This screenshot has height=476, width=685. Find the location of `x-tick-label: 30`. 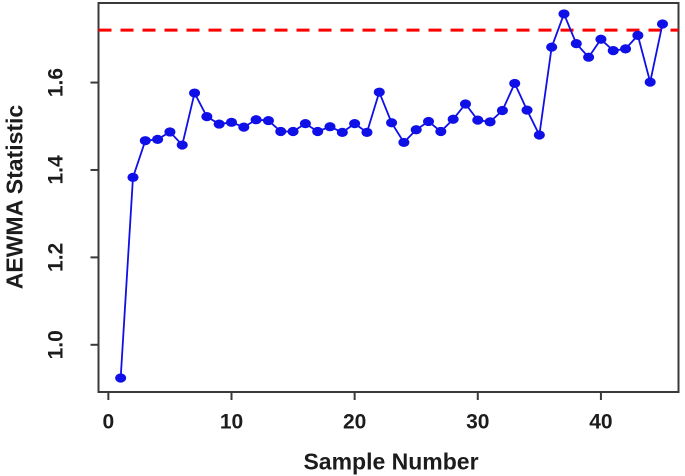

x-tick-label: 30 is located at coordinates (477, 422).